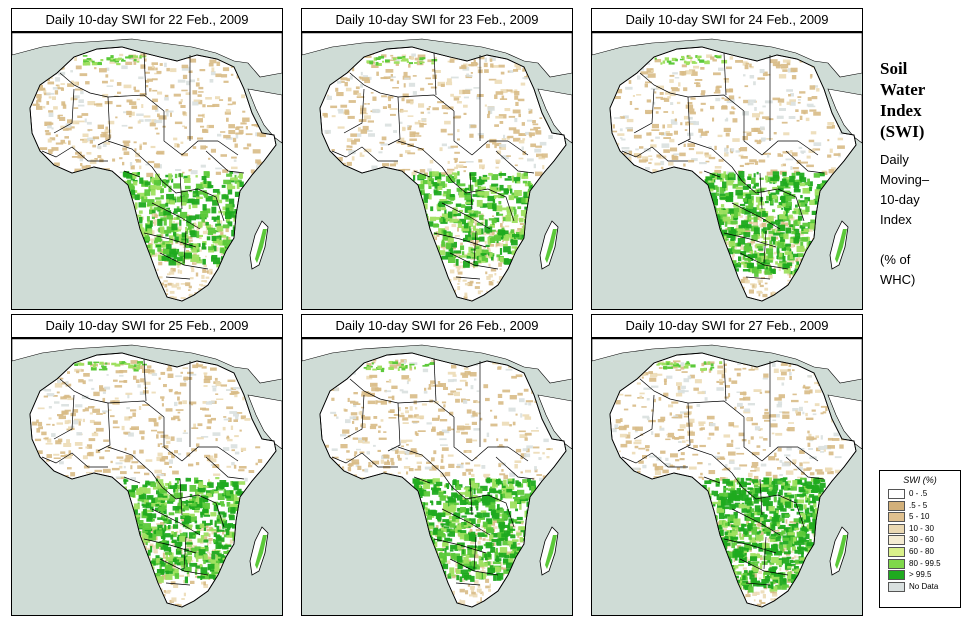 Image resolution: width=968 pixels, height=626 pixels. Describe the element at coordinates (147, 20) in the screenshot. I see `panel-title: Daily 10-day SWI for 22 Feb., 2009` at that location.